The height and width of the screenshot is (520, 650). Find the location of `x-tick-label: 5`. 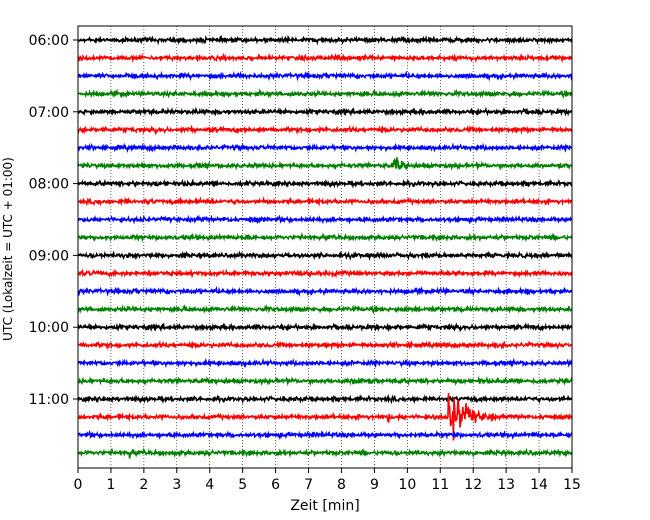

x-tick-label: 5 is located at coordinates (242, 485).